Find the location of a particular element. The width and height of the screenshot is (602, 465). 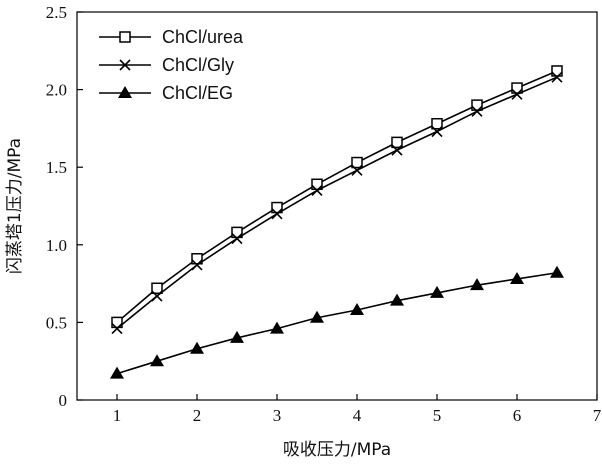

legend-item: ChCl/Gly is located at coordinates (166, 65).